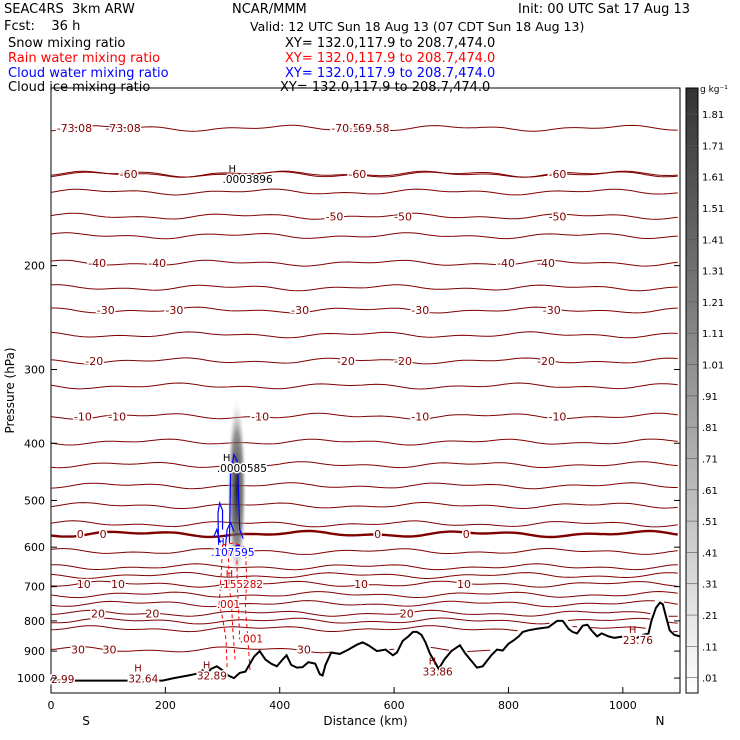 The image size is (740, 740). Describe the element at coordinates (713, 366) in the screenshot. I see `colorbar-label: 1.01` at that location.